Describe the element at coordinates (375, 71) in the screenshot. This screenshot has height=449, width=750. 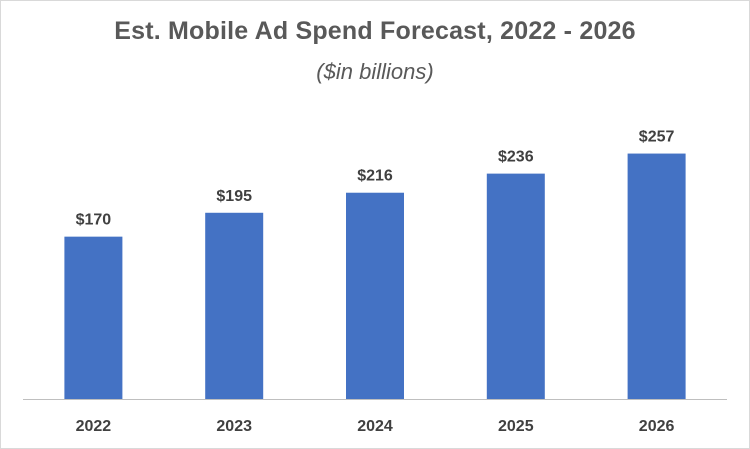
I see `chart-subtitle: ($in billions)` at that location.